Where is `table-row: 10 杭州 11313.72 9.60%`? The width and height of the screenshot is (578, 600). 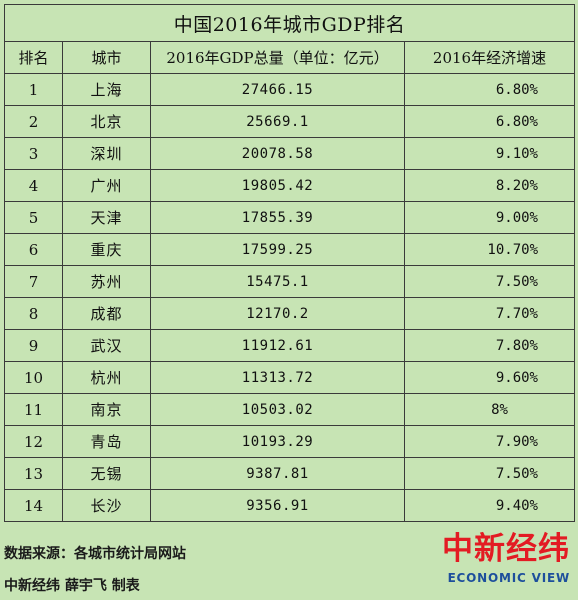 table-row: 10 杭州 11313.72 9.60% is located at coordinates (289, 377).